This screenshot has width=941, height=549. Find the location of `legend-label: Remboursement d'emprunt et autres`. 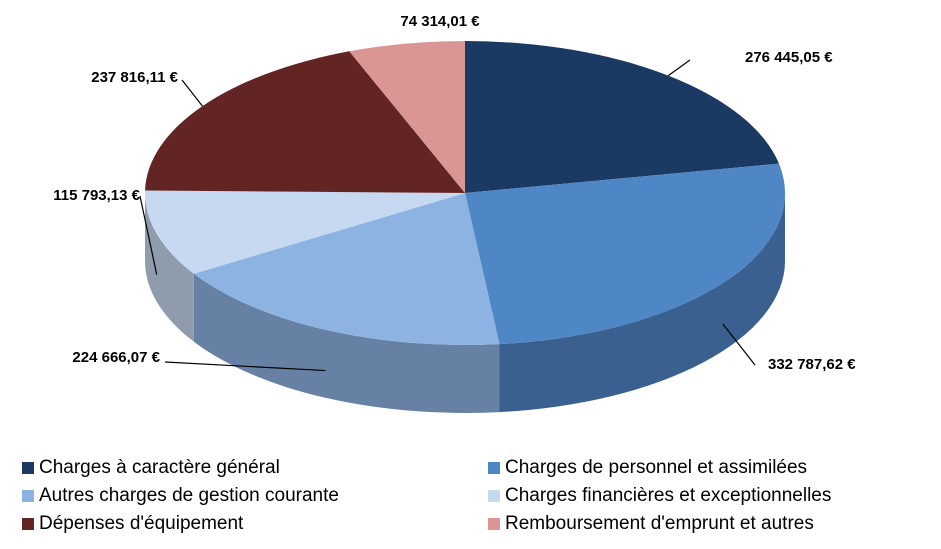

legend-label: Remboursement d'emprunt et autres is located at coordinates (659, 523).